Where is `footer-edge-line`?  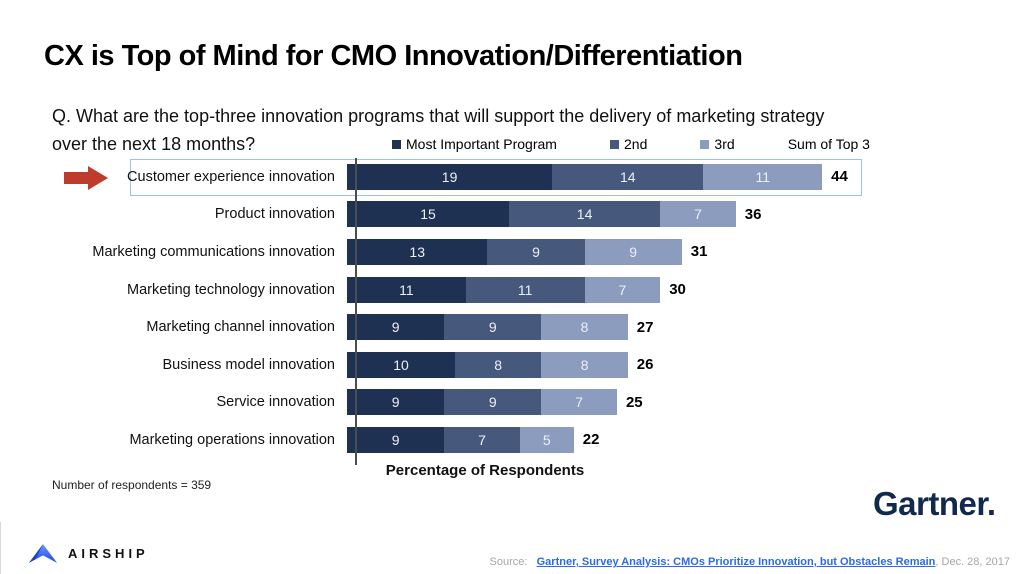
footer-edge-line is located at coordinates (0, 548).